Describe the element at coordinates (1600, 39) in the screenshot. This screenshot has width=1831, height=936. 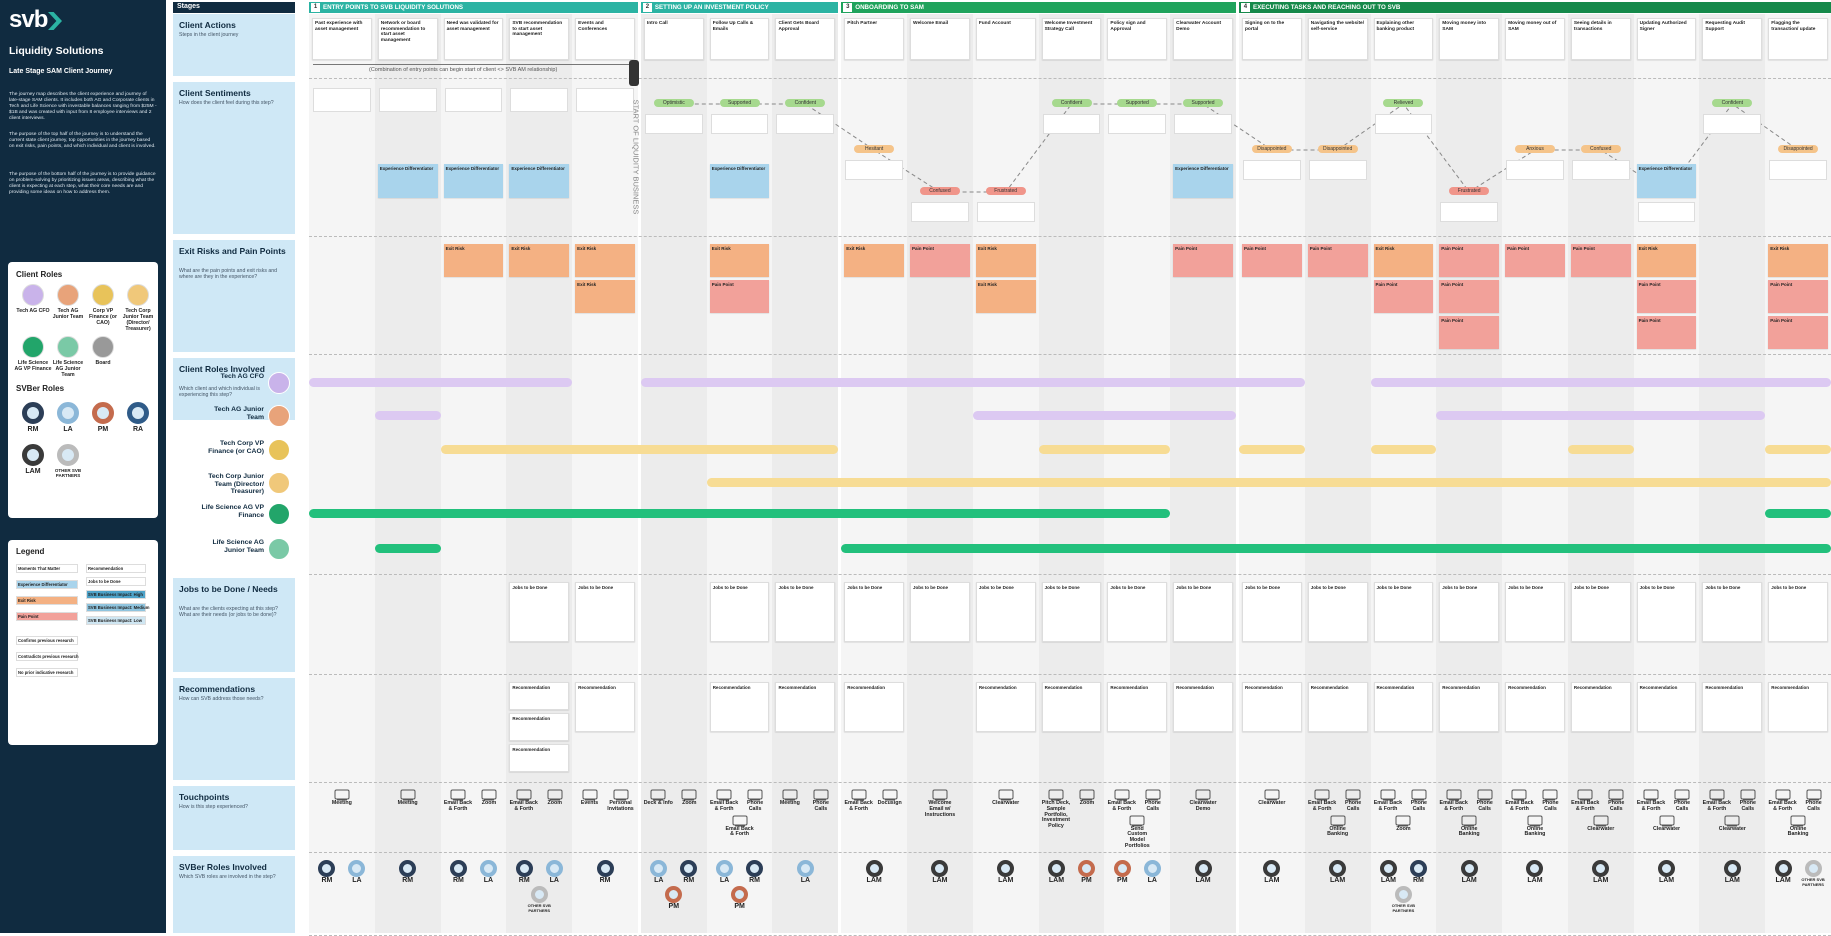
I see `action-card: Seeing details in transactions` at that location.